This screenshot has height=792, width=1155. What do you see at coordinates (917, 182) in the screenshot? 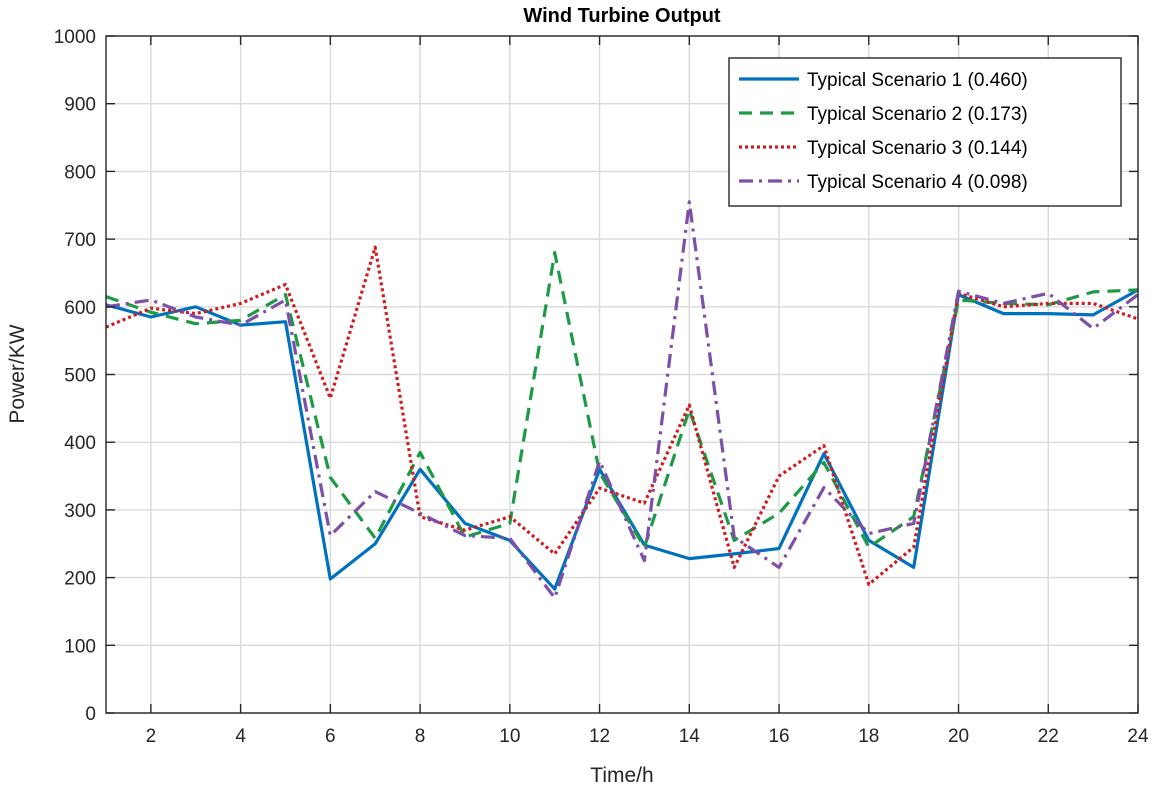
I see `legend-label-4: Typical Scenario 4 (0.098)` at bounding box center [917, 182].